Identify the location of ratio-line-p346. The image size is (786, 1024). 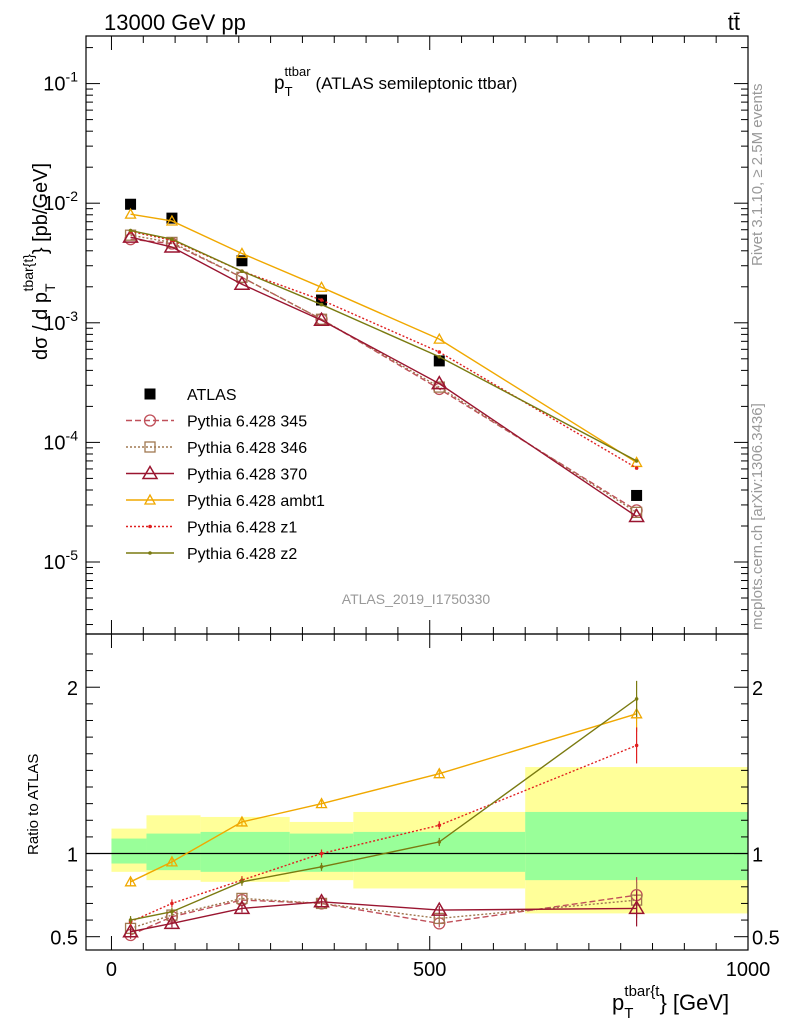
(383, 913).